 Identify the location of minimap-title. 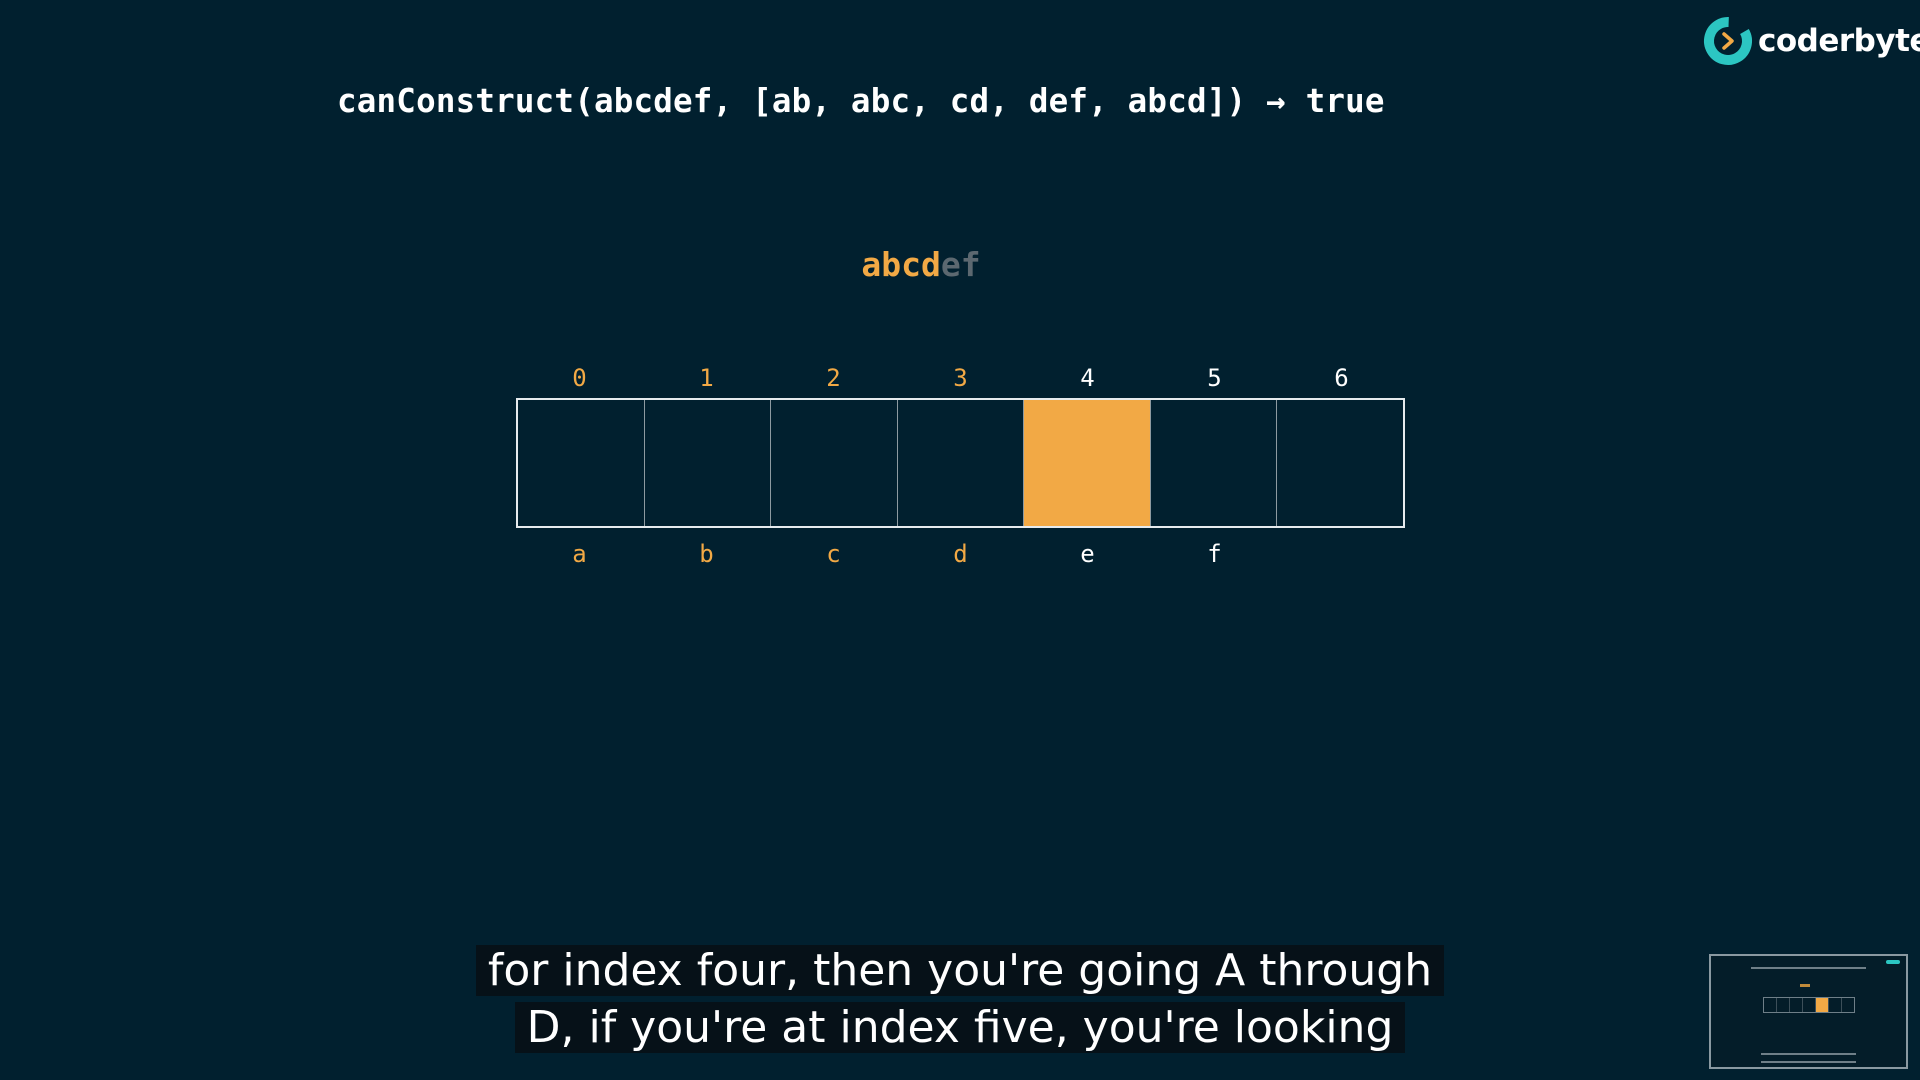
(1808, 968).